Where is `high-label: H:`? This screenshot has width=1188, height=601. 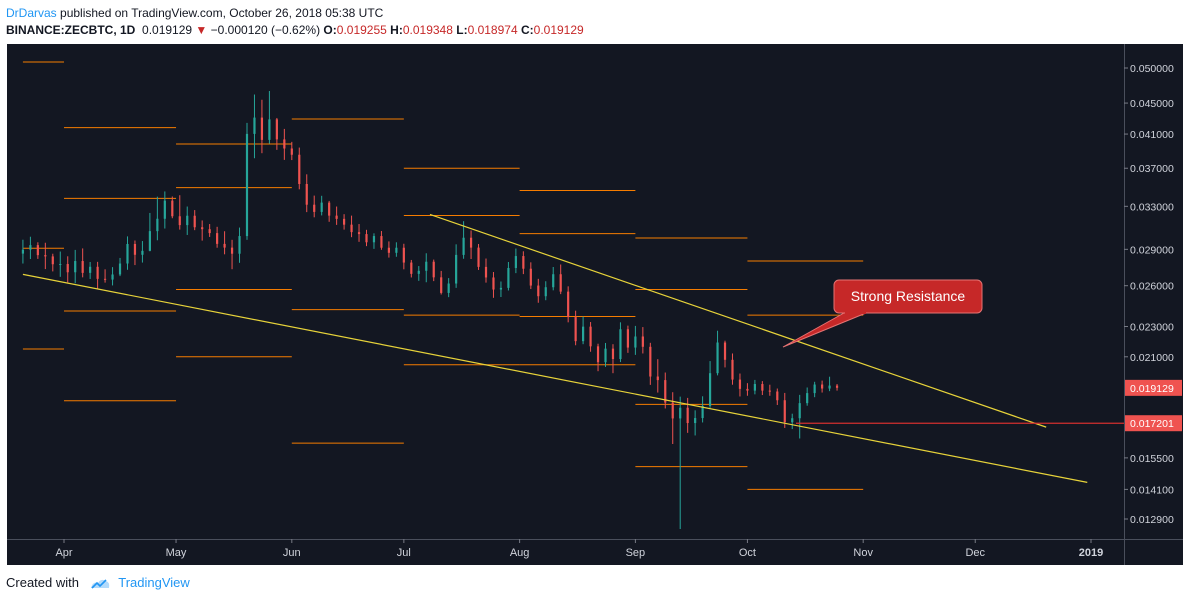
high-label: H: is located at coordinates (396, 30).